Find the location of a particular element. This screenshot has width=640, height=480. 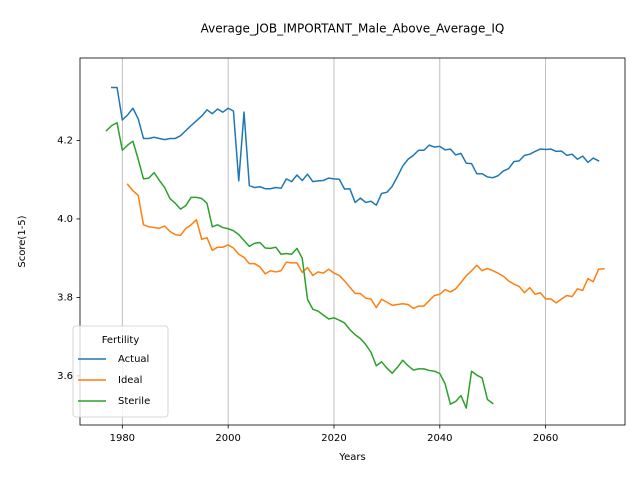

legend-entries: Actual Ideal Sterile is located at coordinates (114, 380).